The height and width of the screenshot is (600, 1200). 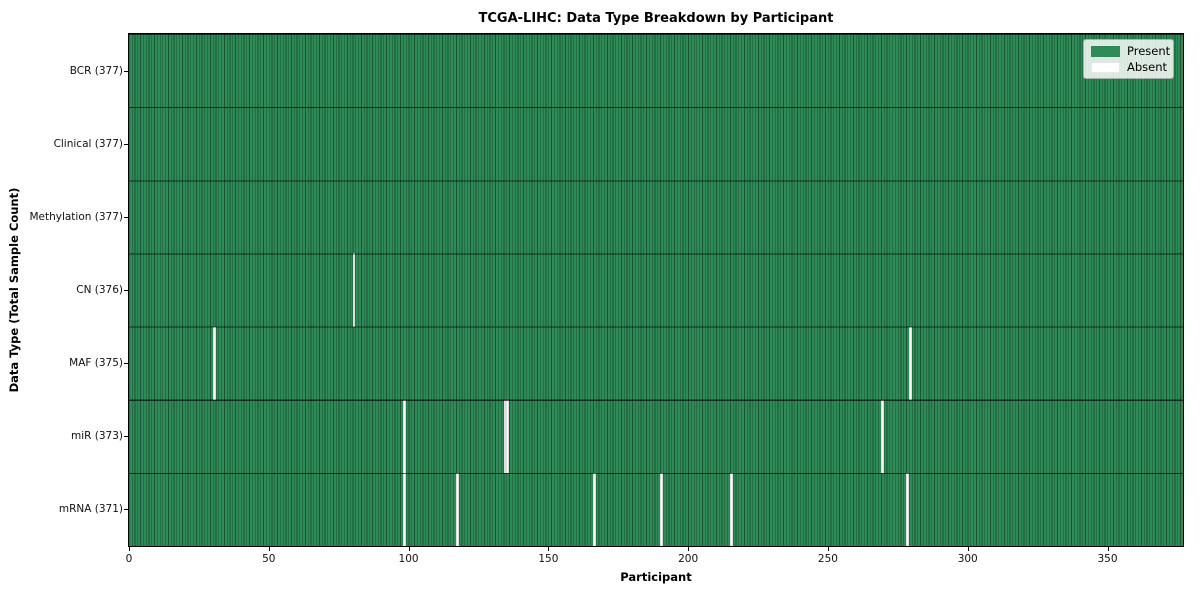 I want to click on x-tick-label-250: 250, so click(x=827, y=559).